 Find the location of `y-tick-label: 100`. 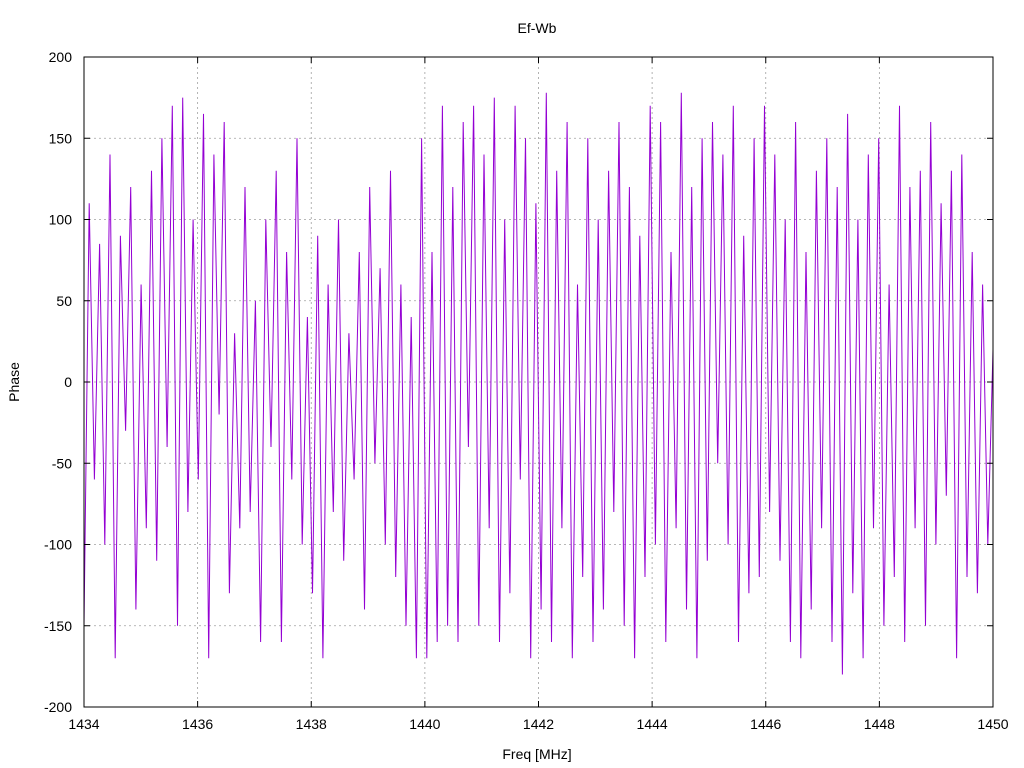

y-tick-label: 100 is located at coordinates (61, 220).